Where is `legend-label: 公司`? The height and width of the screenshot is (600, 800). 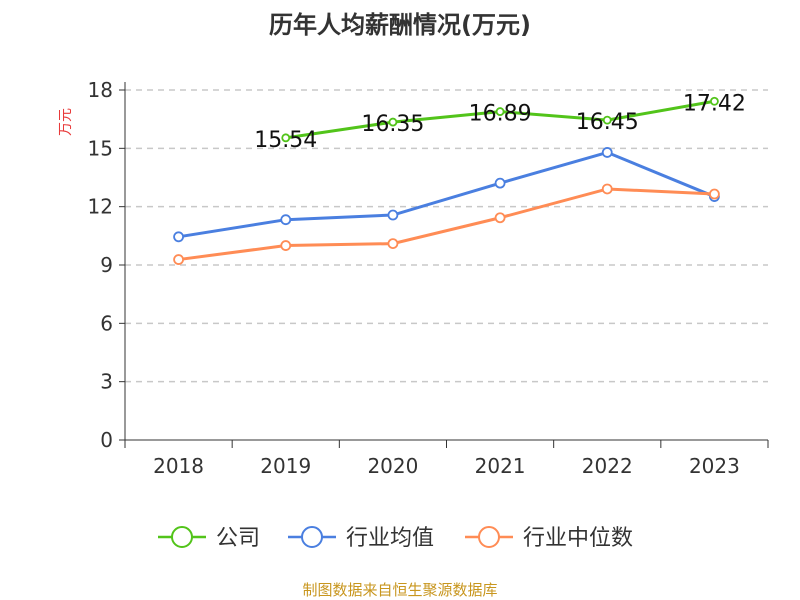 legend-label: 公司 is located at coordinates (238, 538).